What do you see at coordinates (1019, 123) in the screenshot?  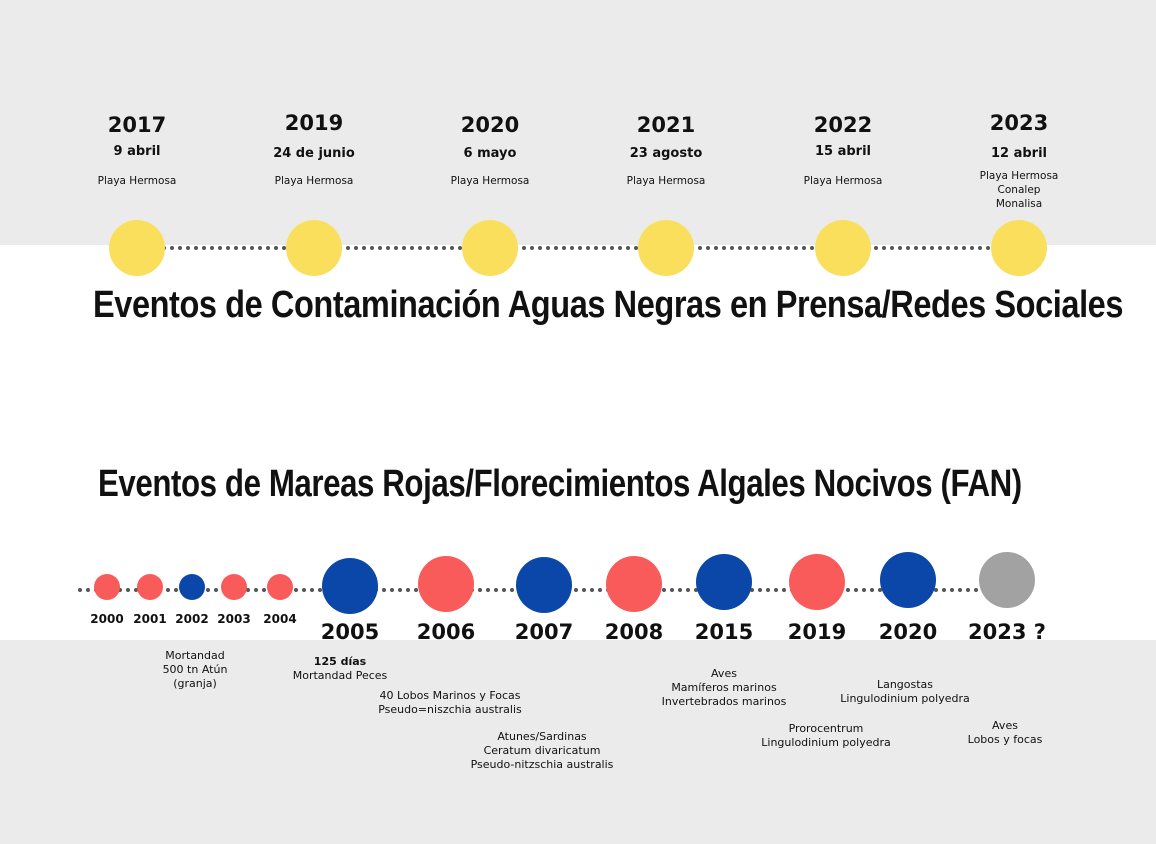 I see `sewage-event-year: 2023` at bounding box center [1019, 123].